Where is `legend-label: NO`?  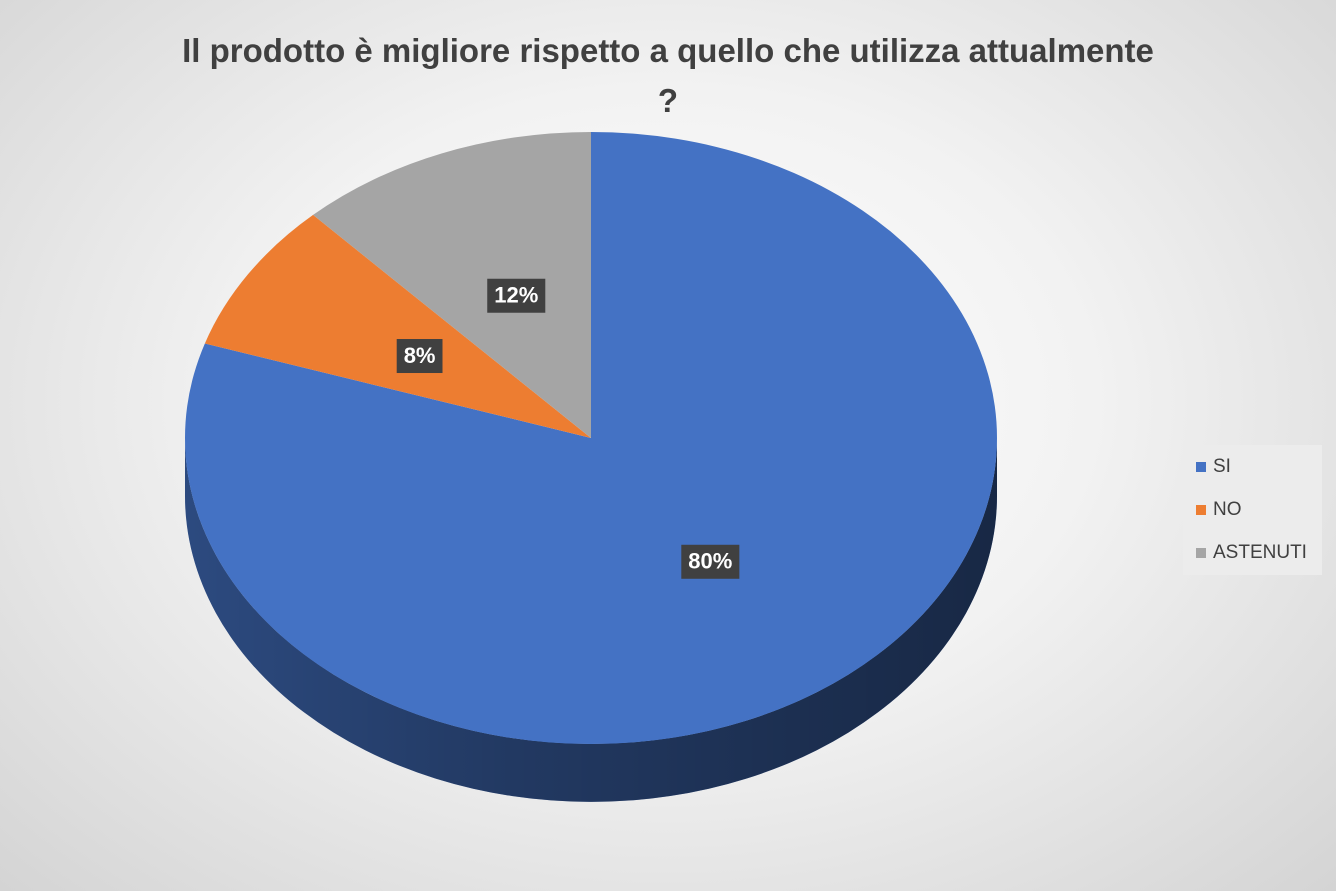 legend-label: NO is located at coordinates (1227, 509).